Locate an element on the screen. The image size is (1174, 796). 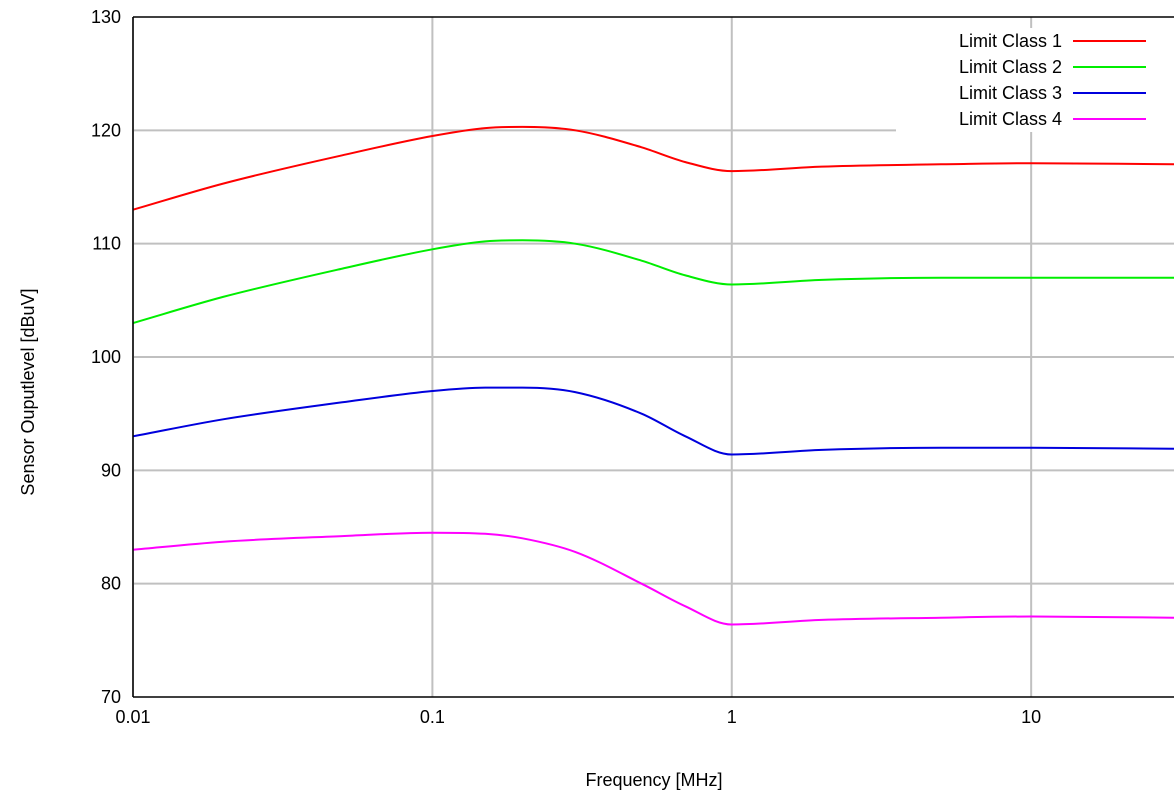
y-axis-title: Sensor Ouputlevel [dBuV] is located at coordinates (28, 391).